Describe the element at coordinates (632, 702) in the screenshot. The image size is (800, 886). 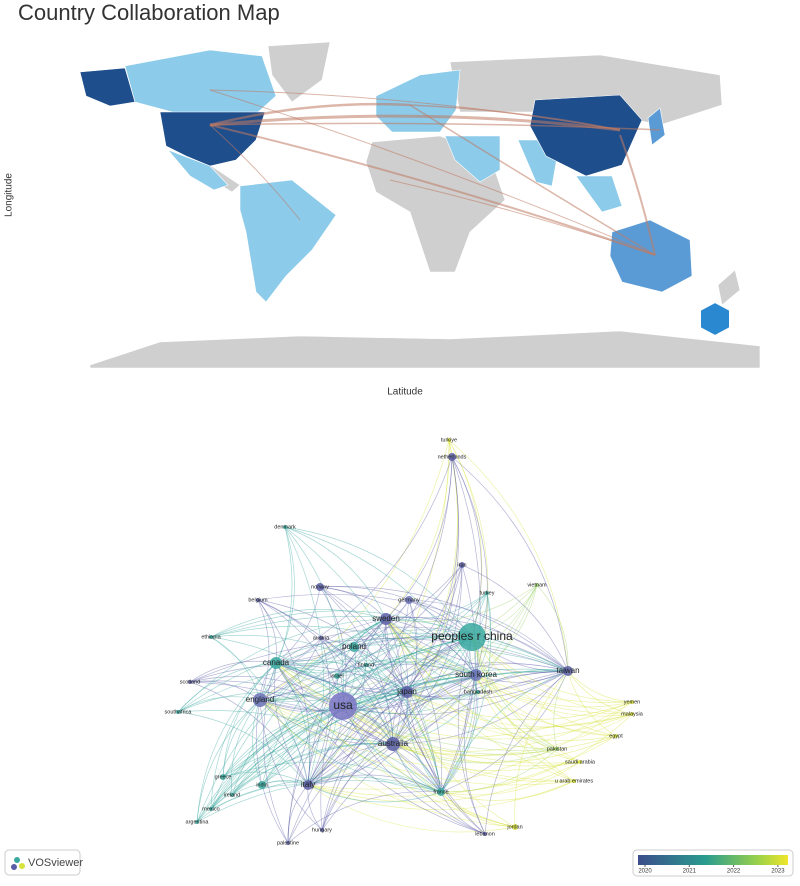
I see `node-label: yemen` at that location.